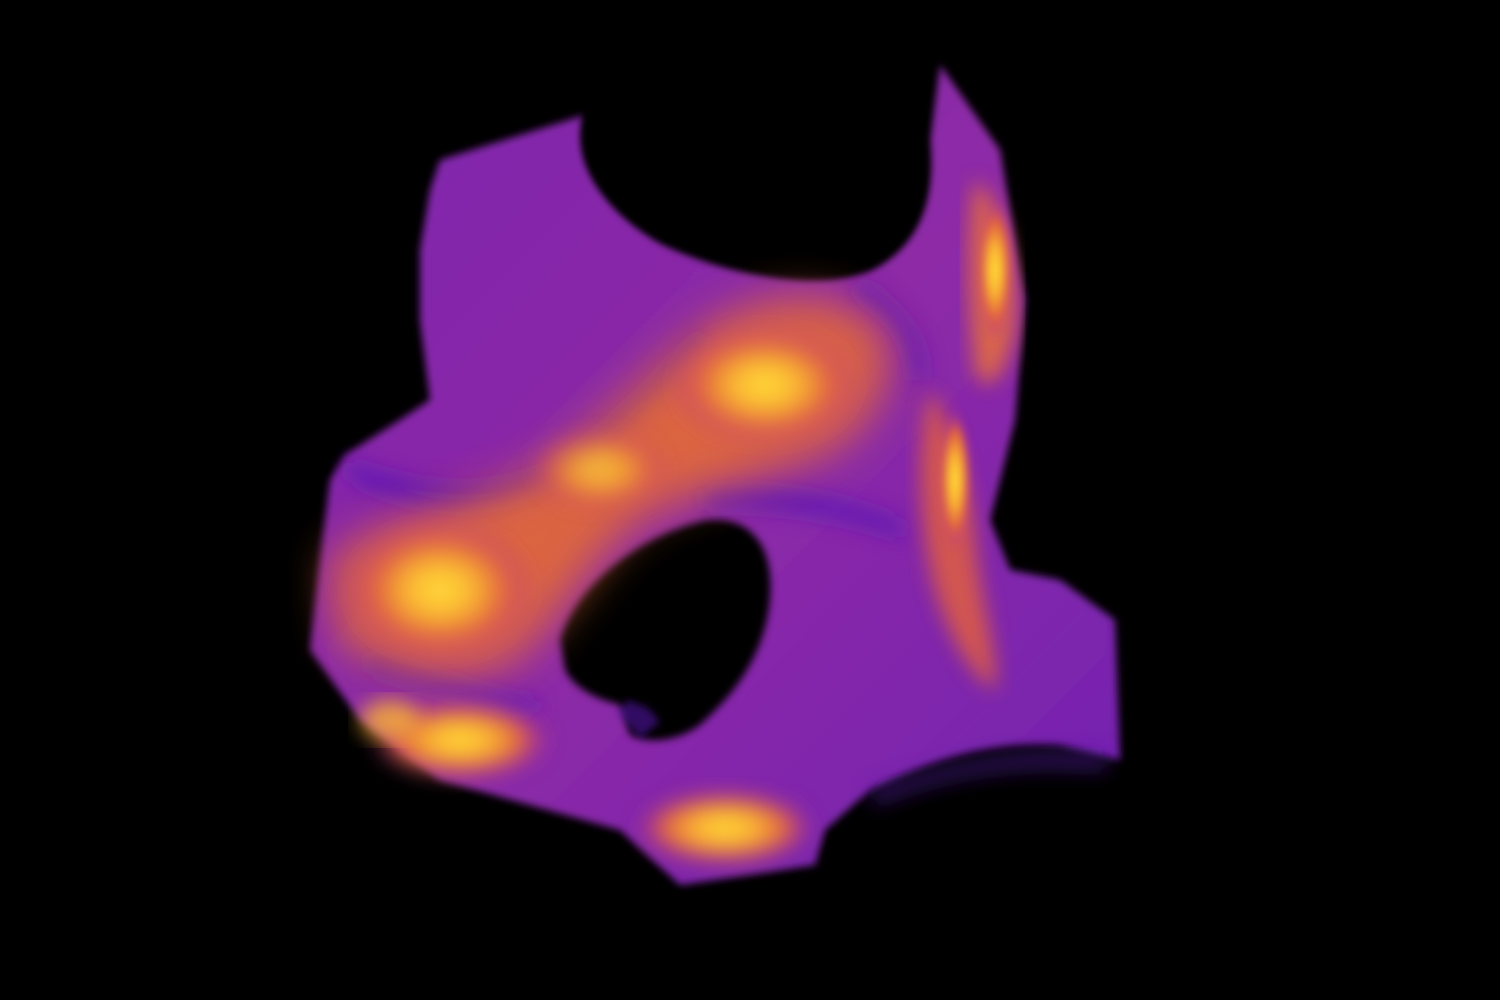 The height and width of the screenshot is (1000, 1500). I want to click on surface-notch, so click(756, 170).